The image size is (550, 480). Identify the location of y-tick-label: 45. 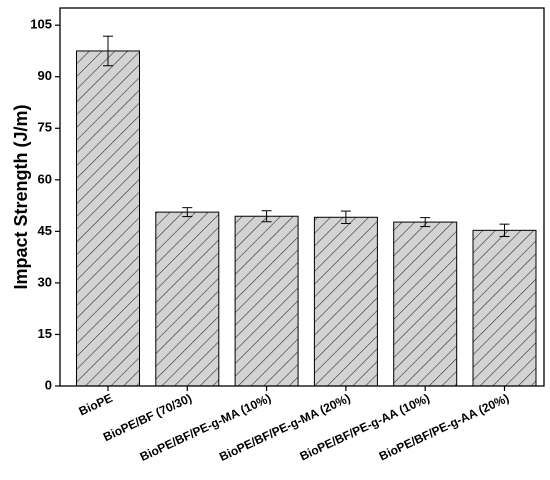
(45, 230).